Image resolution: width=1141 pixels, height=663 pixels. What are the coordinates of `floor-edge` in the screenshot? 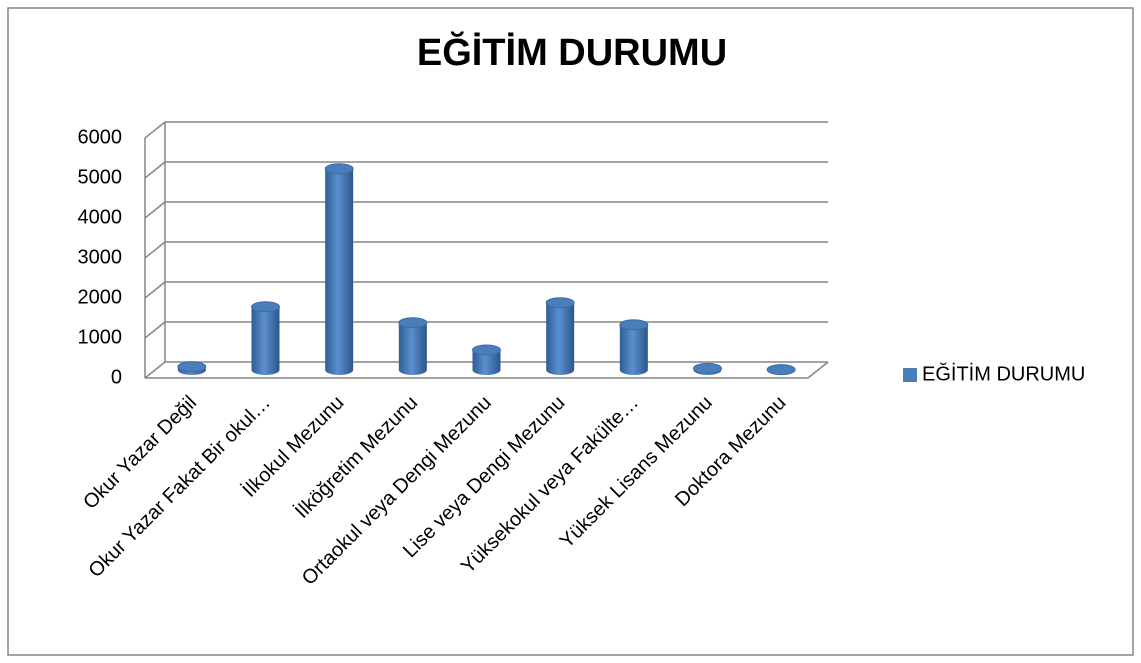 It's located at (818, 370).